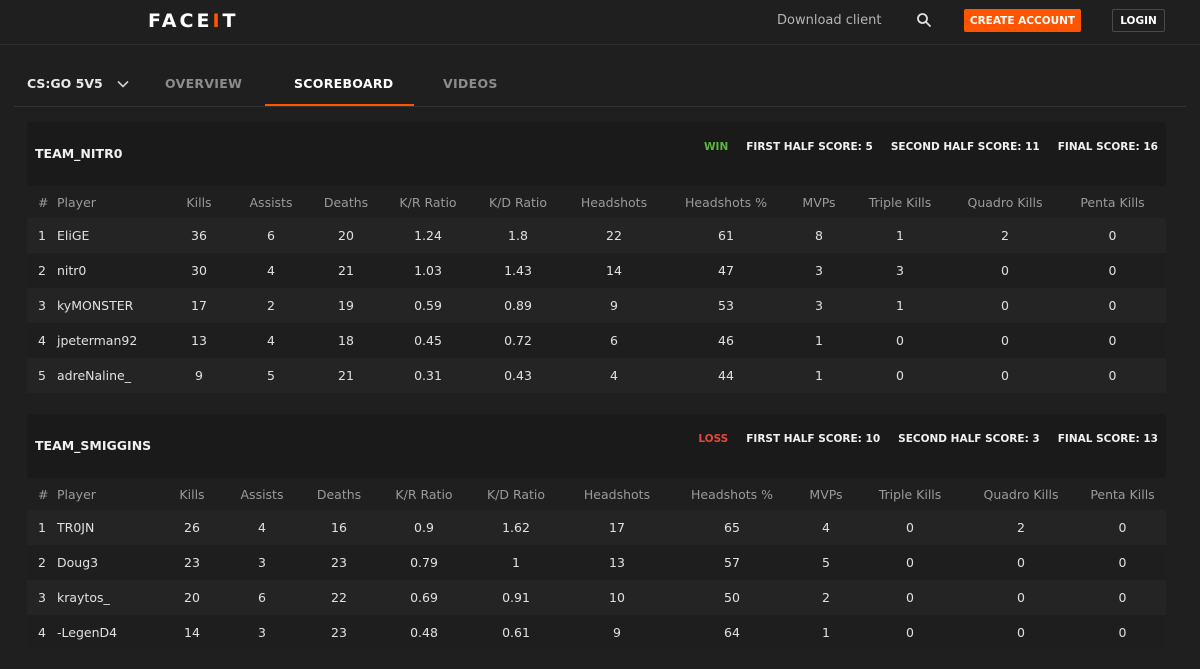 Image resolution: width=1200 pixels, height=669 pixels. What do you see at coordinates (819, 270) in the screenshot?
I see `cell-mvps: 3` at bounding box center [819, 270].